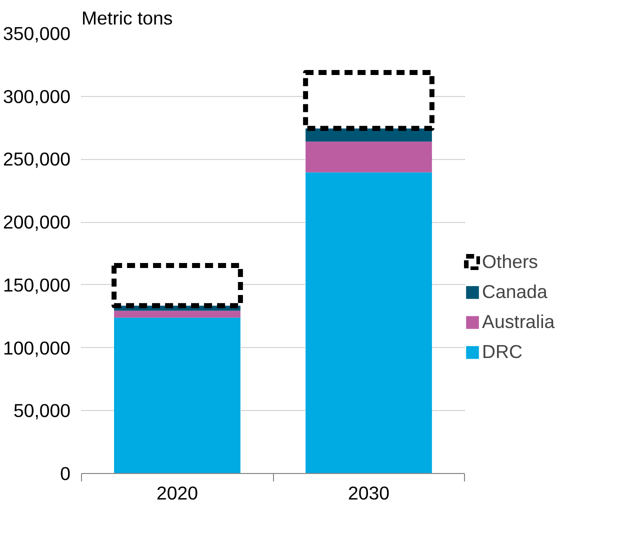  Describe the element at coordinates (37, 159) in the screenshot. I see `y-tick-label: 250,000` at that location.